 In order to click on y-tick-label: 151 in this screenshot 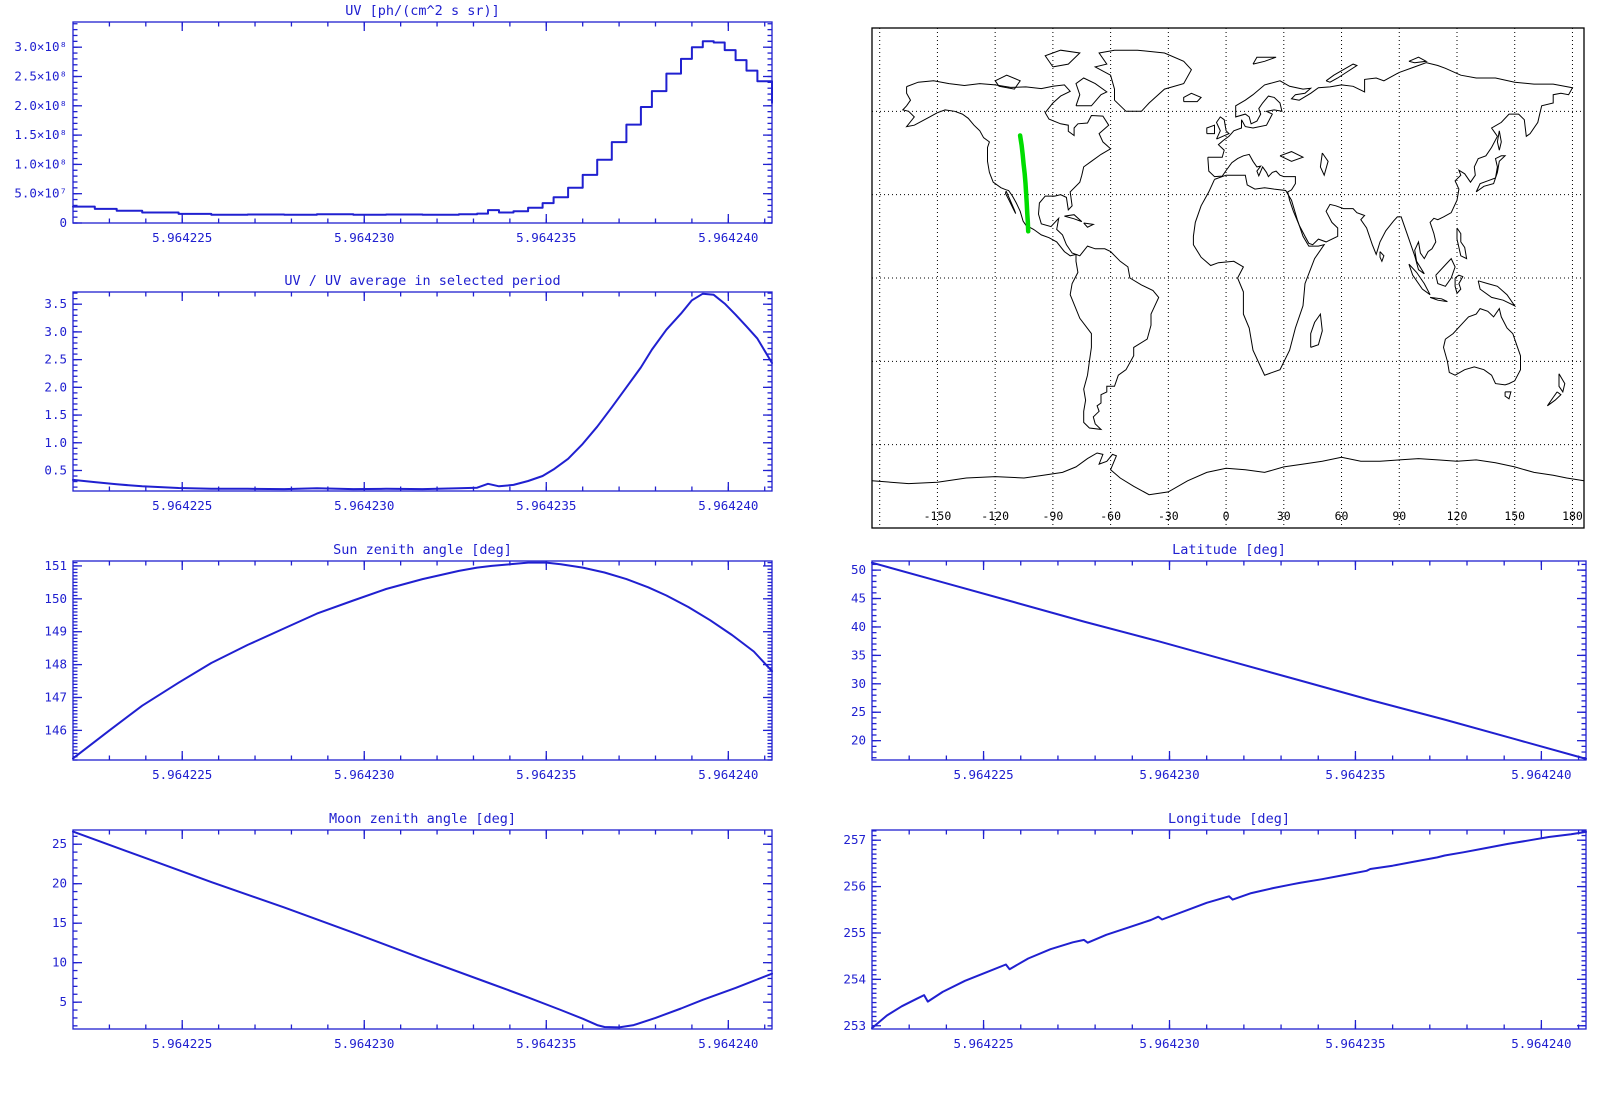, I will do `click(55, 565)`.